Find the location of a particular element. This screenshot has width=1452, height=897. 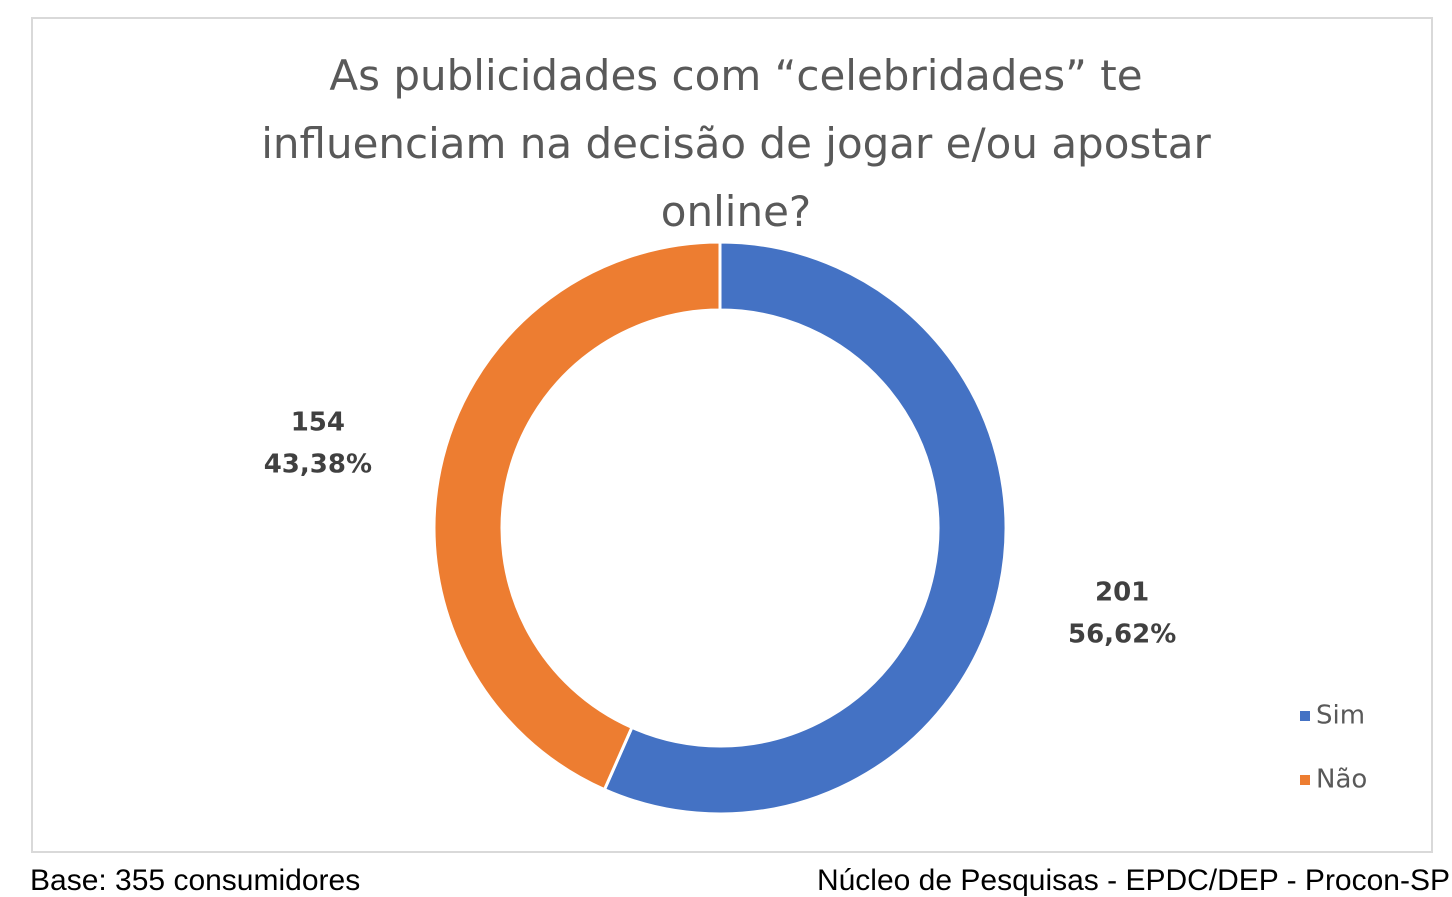

legend-label: Sim is located at coordinates (1340, 716).